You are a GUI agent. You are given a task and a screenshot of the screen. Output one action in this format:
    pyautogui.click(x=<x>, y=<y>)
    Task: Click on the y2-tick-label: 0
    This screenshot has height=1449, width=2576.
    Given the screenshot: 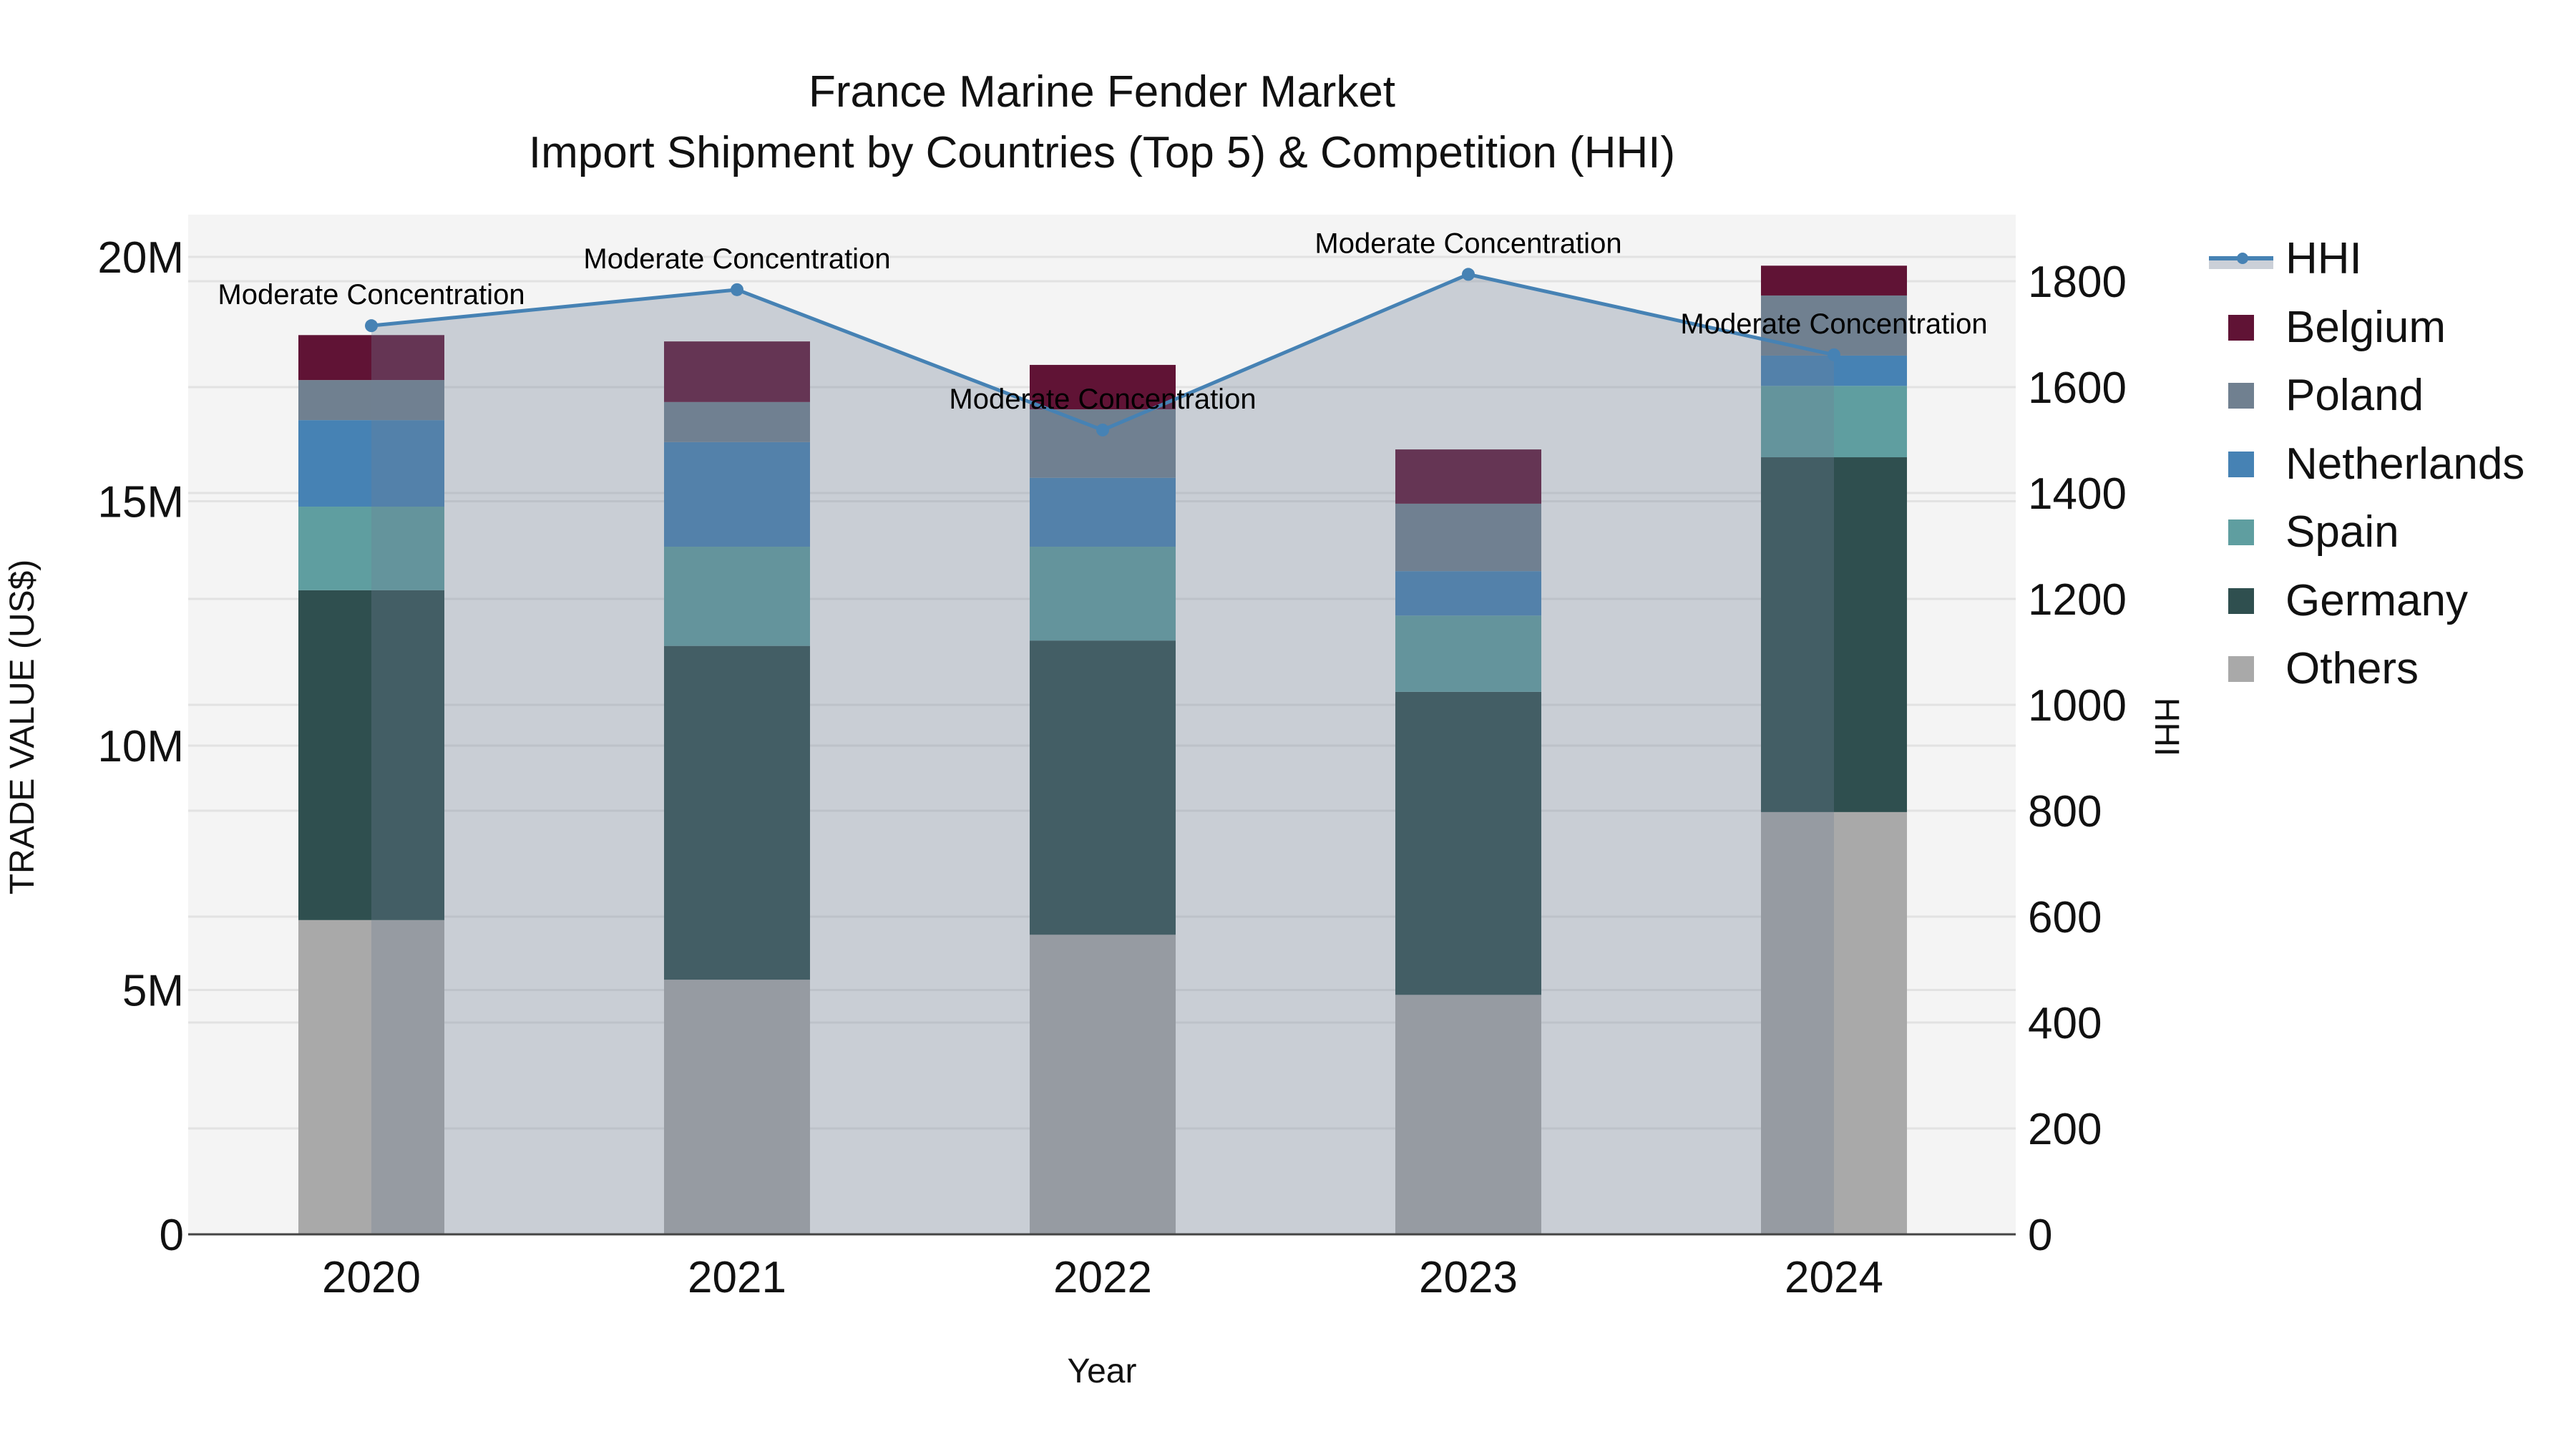 What is the action you would take?
    pyautogui.click(x=2040, y=1235)
    